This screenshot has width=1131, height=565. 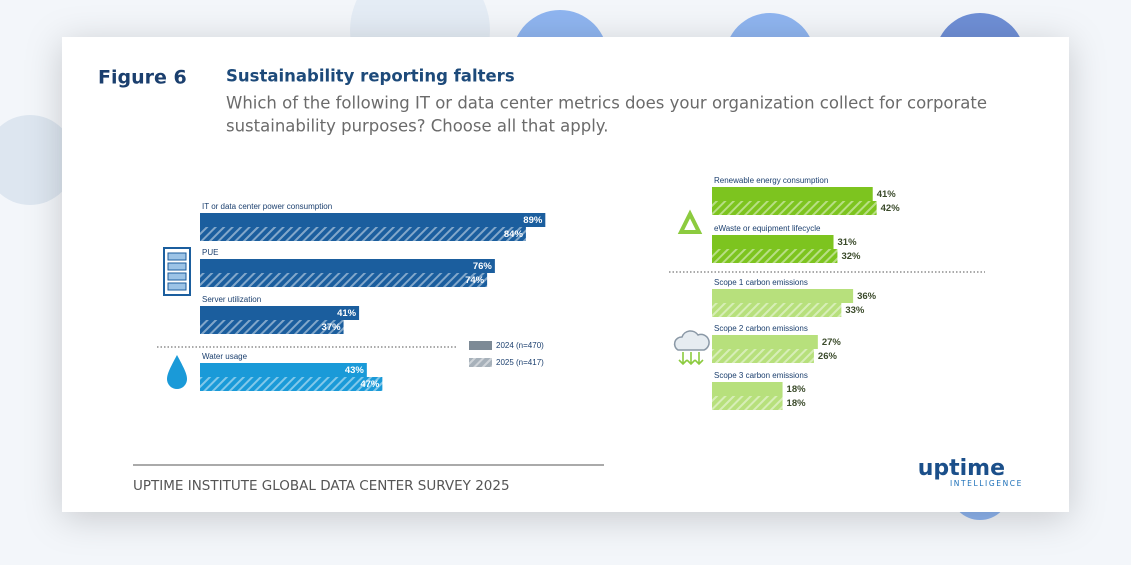 I want to click on category-label: Water usage, so click(x=225, y=356).